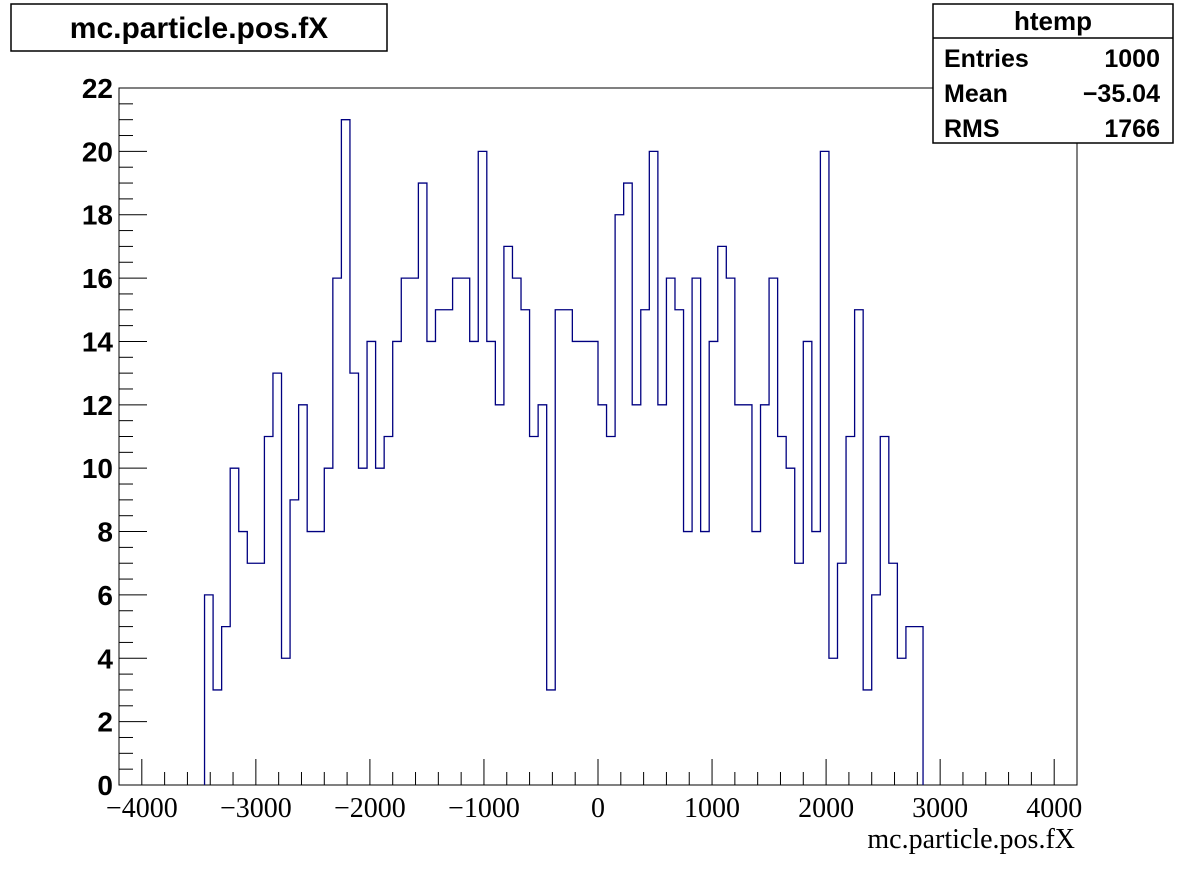  What do you see at coordinates (142, 808) in the screenshot?
I see `x-tick-label: −4000` at bounding box center [142, 808].